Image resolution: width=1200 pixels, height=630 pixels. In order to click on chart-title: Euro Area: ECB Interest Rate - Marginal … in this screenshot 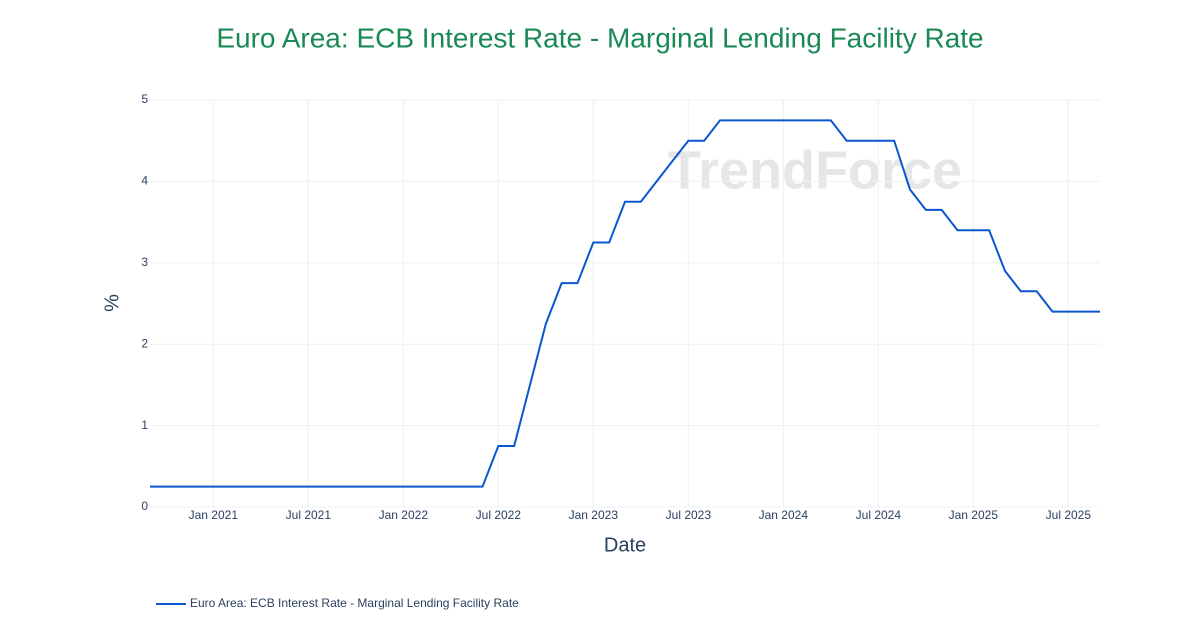, I will do `click(599, 37)`.